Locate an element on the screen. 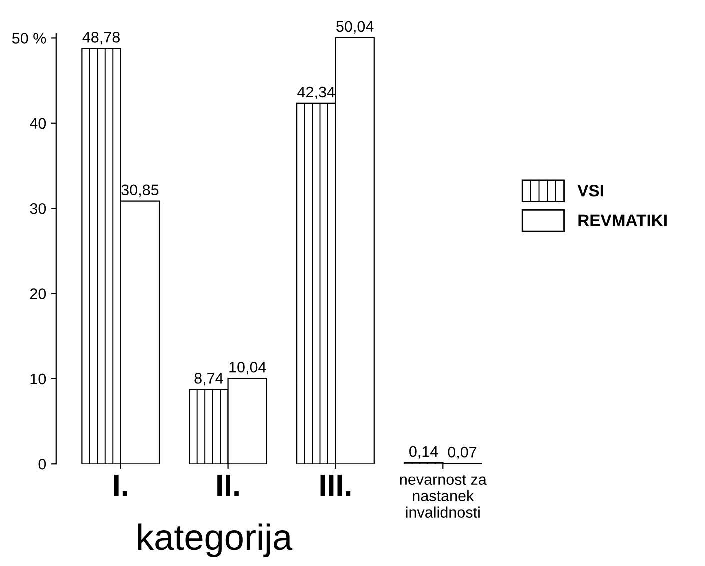 Image resolution: width=705 pixels, height=566 pixels. y-tick-label: 50 % is located at coordinates (29, 38).